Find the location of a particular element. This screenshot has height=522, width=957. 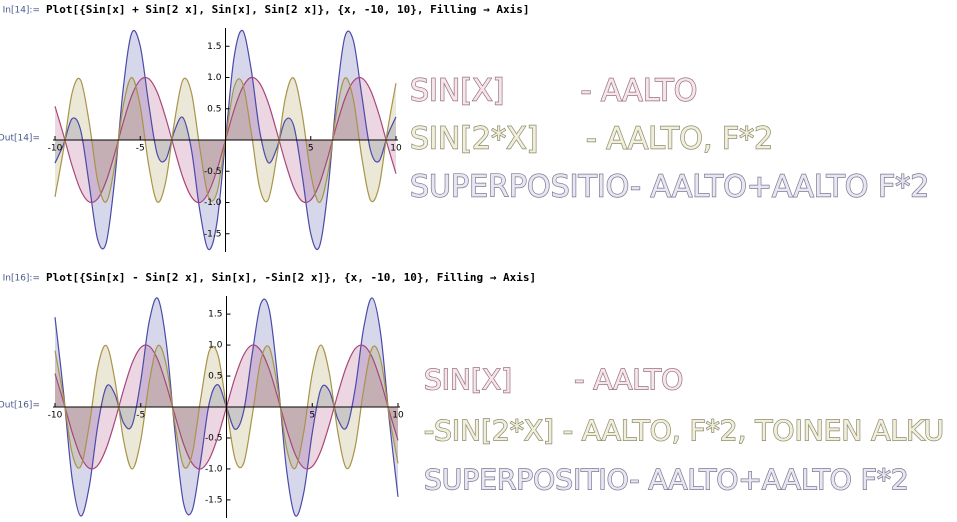

annotation: -SIN[2*X] - AALTO, F*2, TOINEN ALKU is located at coordinates (684, 430).